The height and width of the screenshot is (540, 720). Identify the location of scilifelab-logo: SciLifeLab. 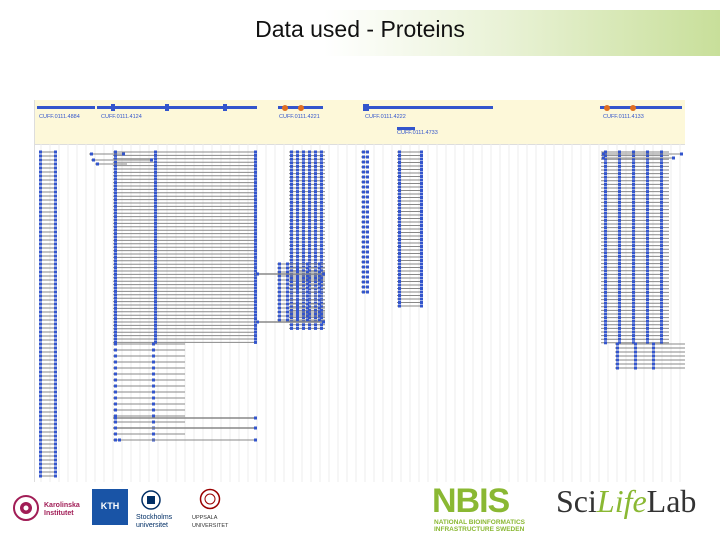
(626, 501).